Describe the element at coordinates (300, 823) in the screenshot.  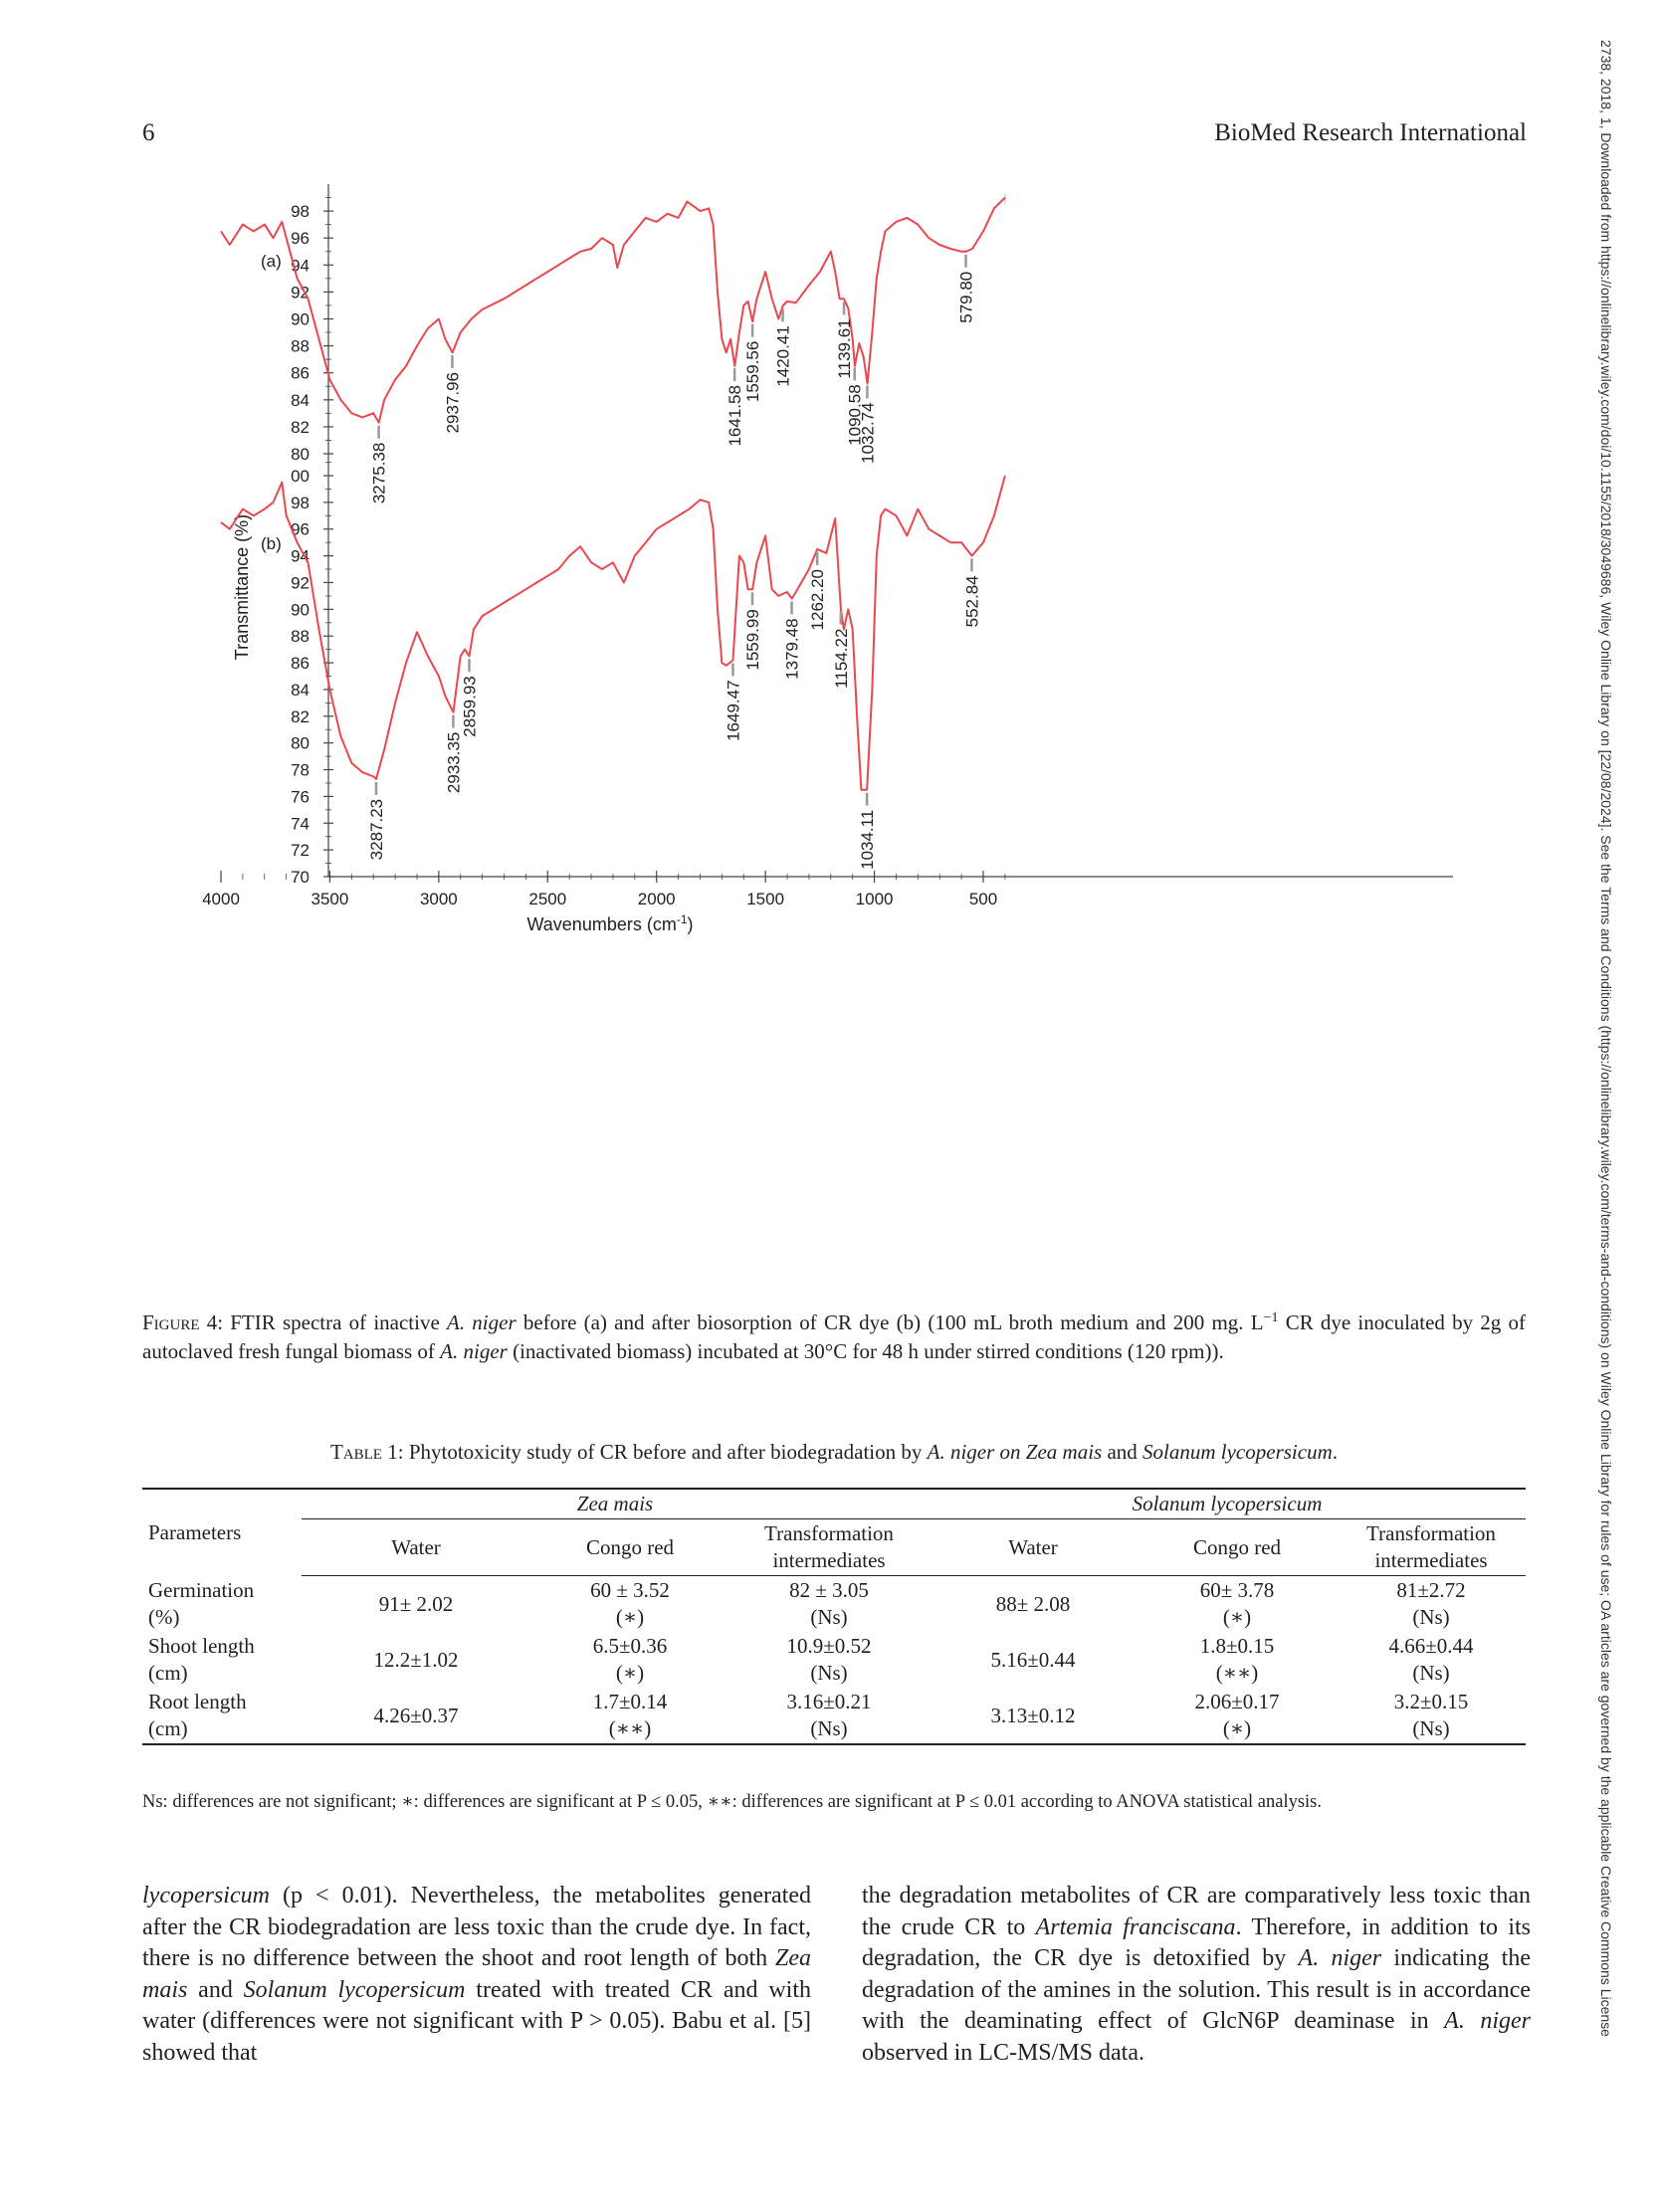
I see `y-tick-label: 74` at that location.